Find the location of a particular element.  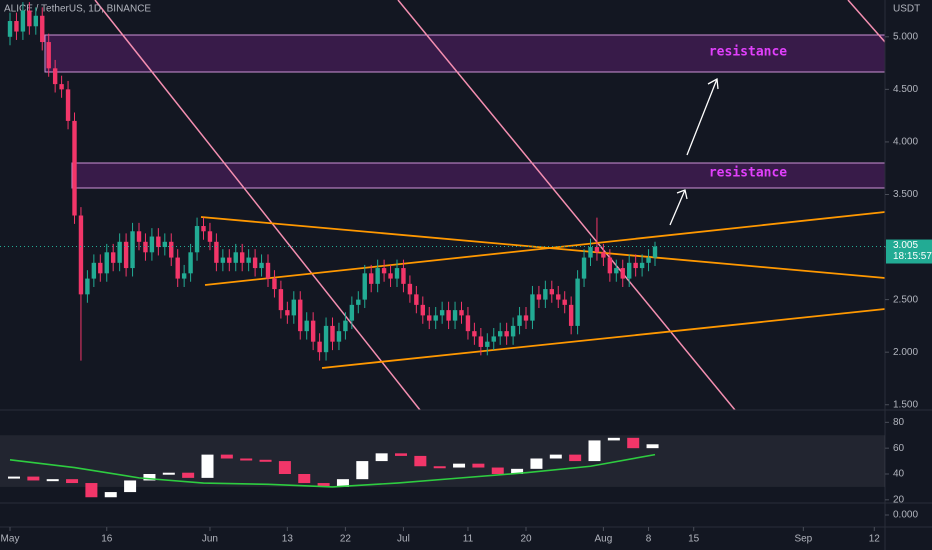

x-tick-label: 13 is located at coordinates (288, 539).